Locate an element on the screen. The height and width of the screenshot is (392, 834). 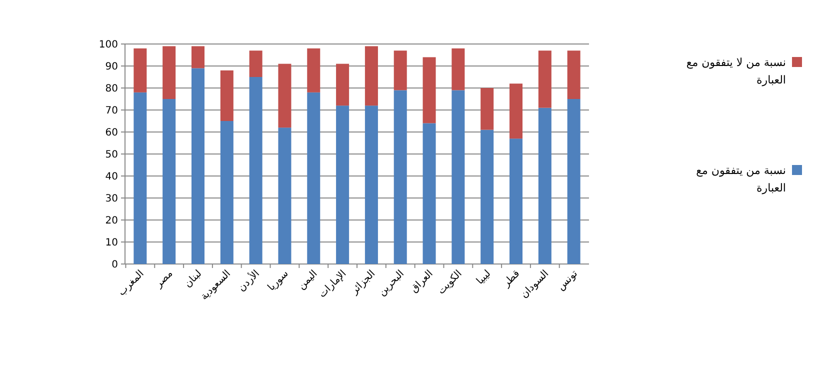
y-tick-label: 0 is located at coordinates (115, 265).